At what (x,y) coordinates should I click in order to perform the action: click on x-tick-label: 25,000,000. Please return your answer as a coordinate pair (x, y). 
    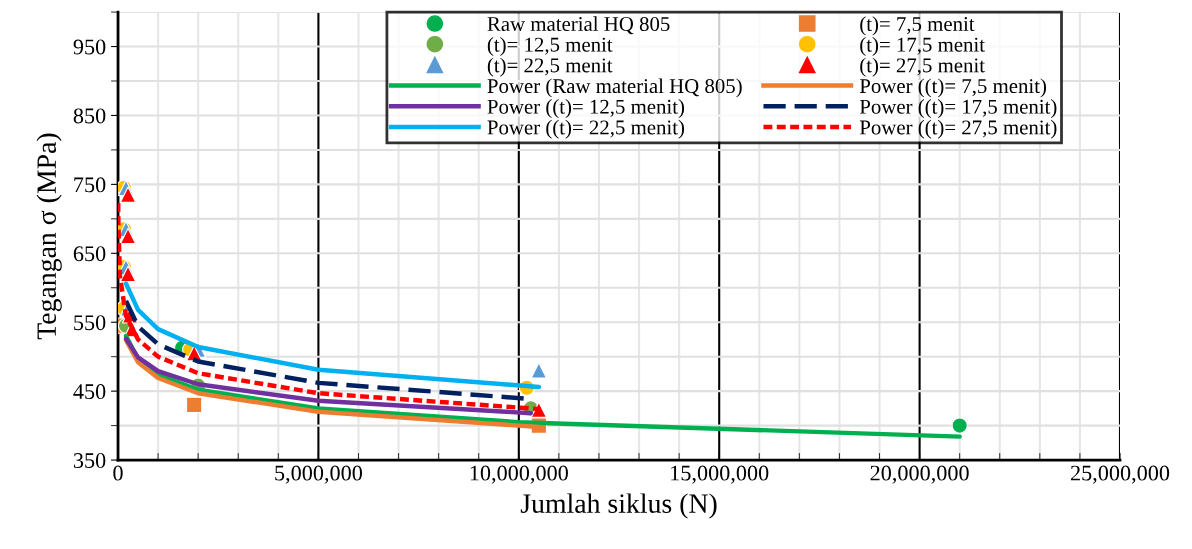
    Looking at the image, I should click on (1120, 474).